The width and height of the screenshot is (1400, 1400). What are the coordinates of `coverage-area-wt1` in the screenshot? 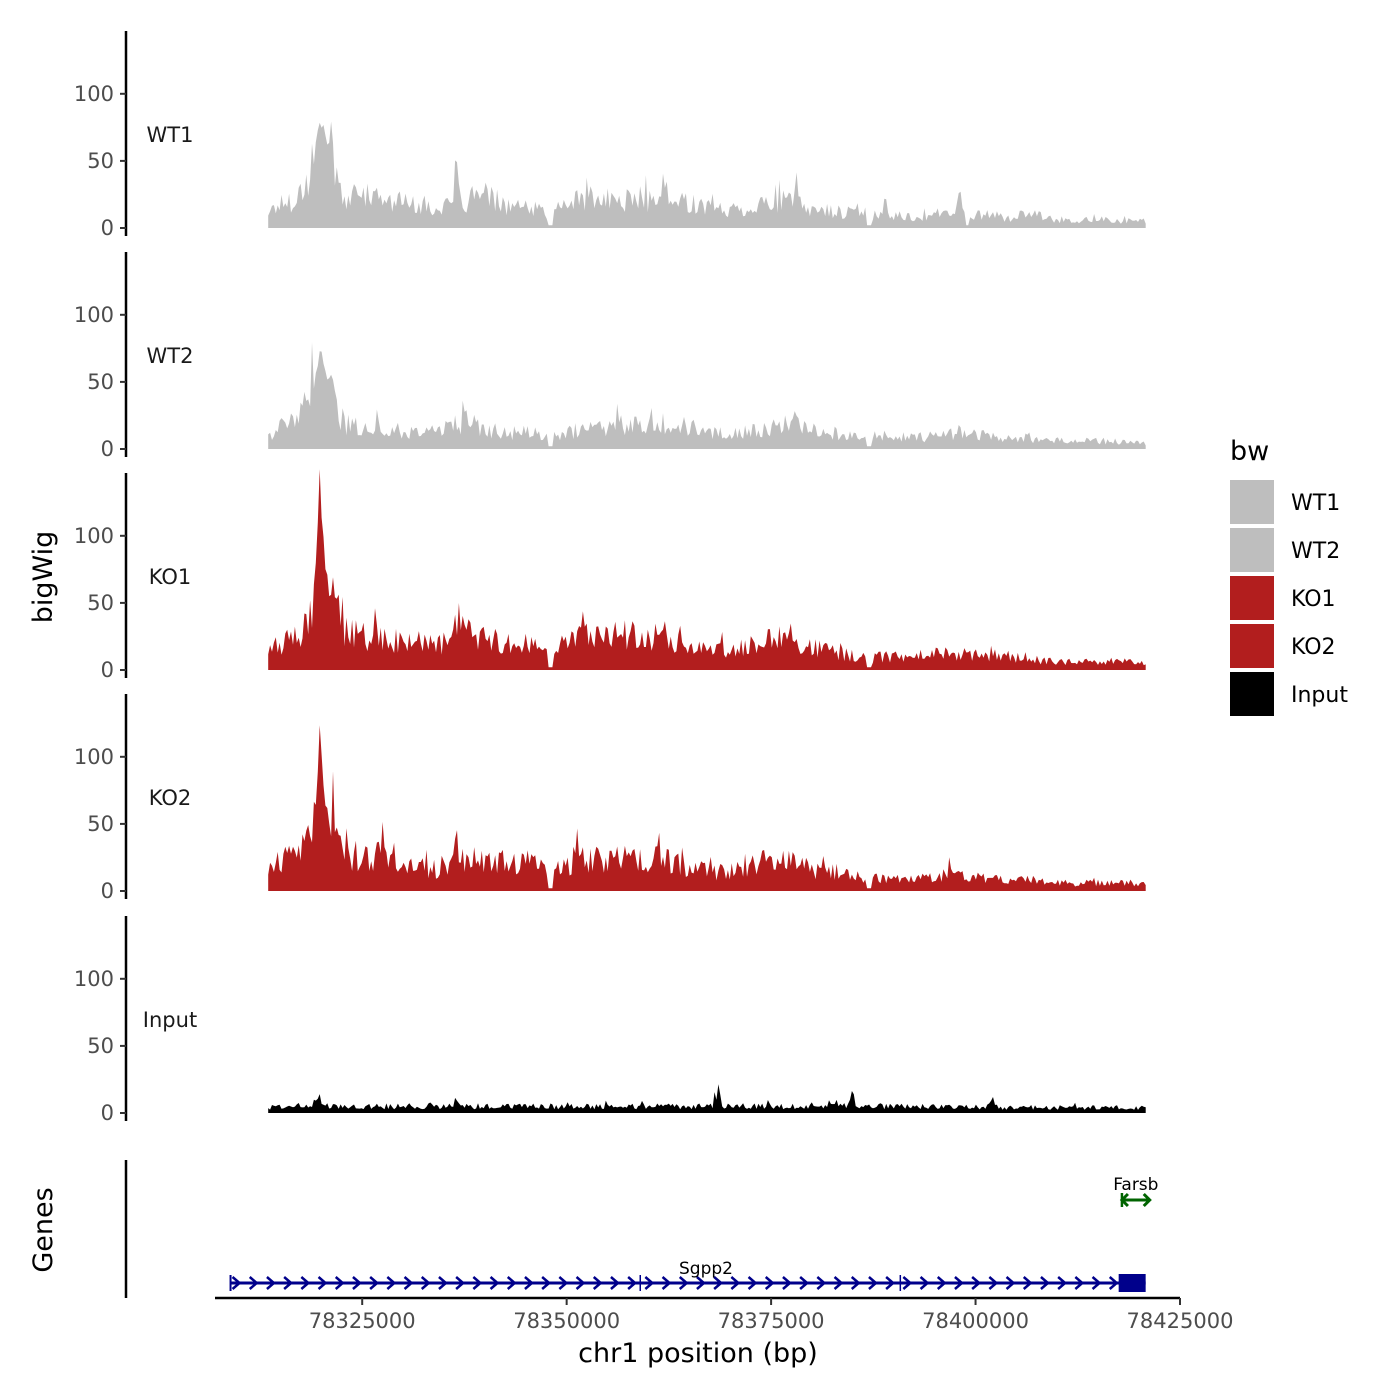 It's located at (707, 174).